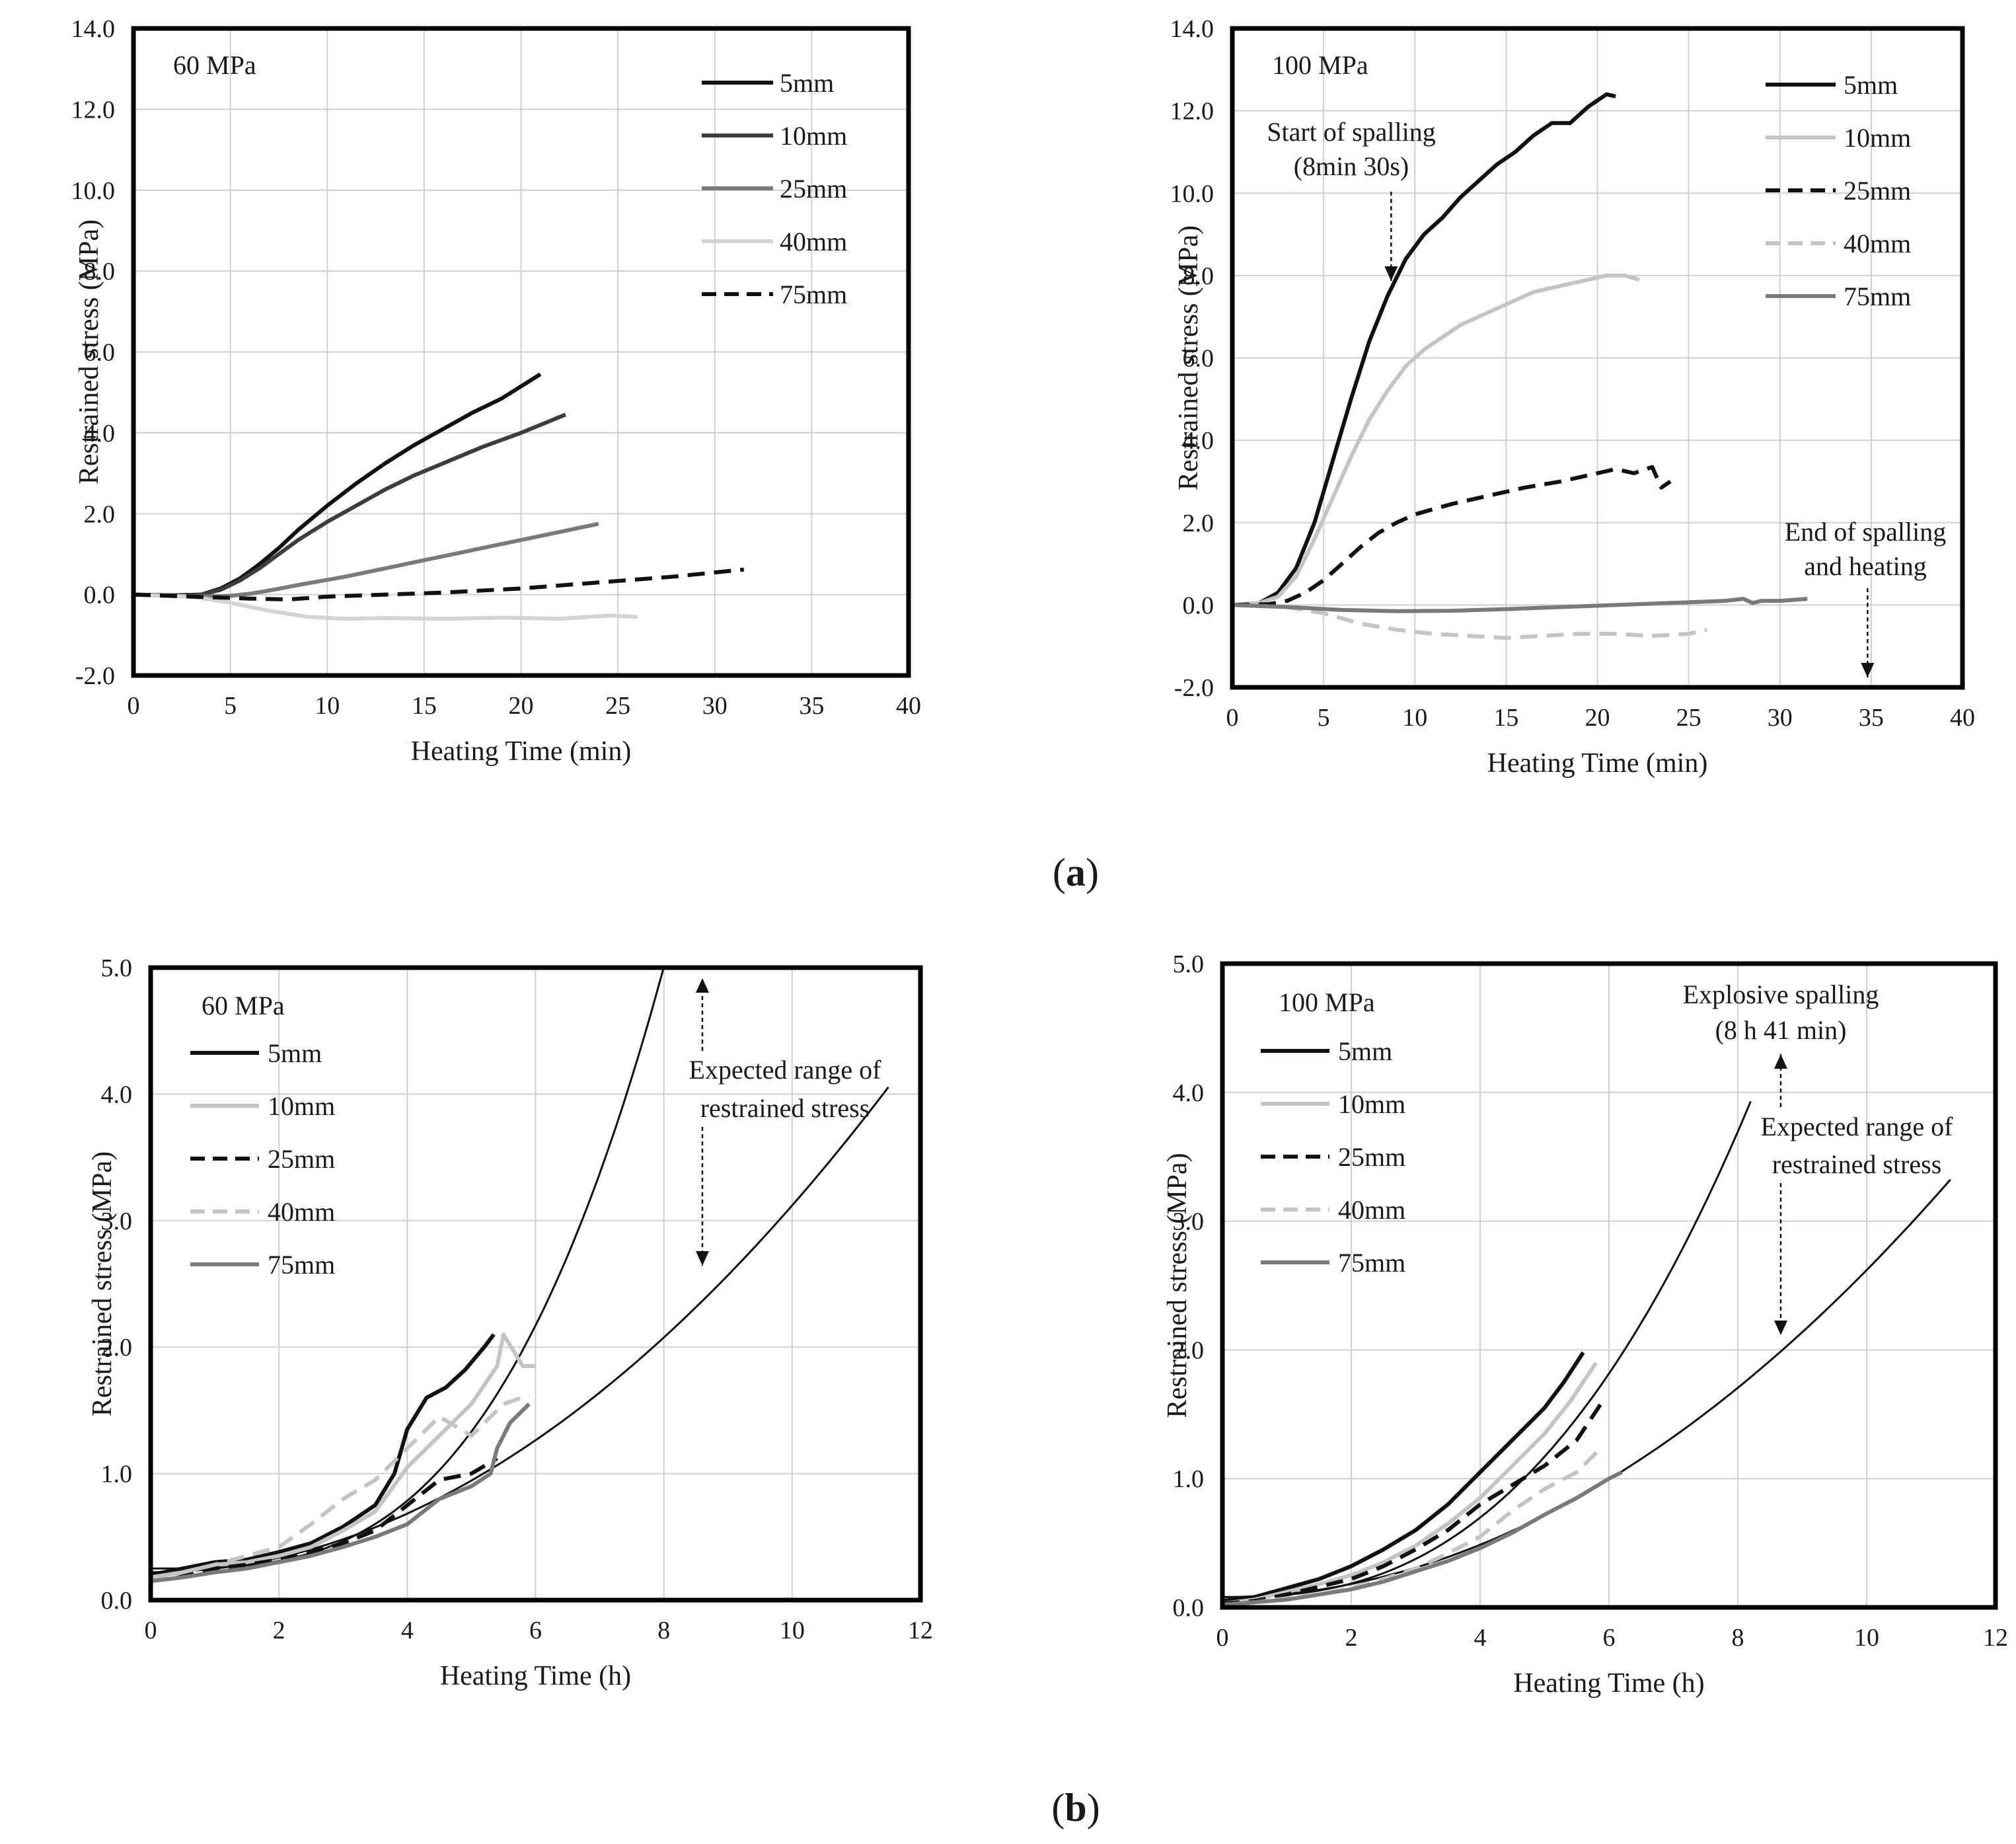 This screenshot has height=1844, width=2016. What do you see at coordinates (1781, 1030) in the screenshot?
I see `annotation-explosive-line2: (8 h 41 min)` at bounding box center [1781, 1030].